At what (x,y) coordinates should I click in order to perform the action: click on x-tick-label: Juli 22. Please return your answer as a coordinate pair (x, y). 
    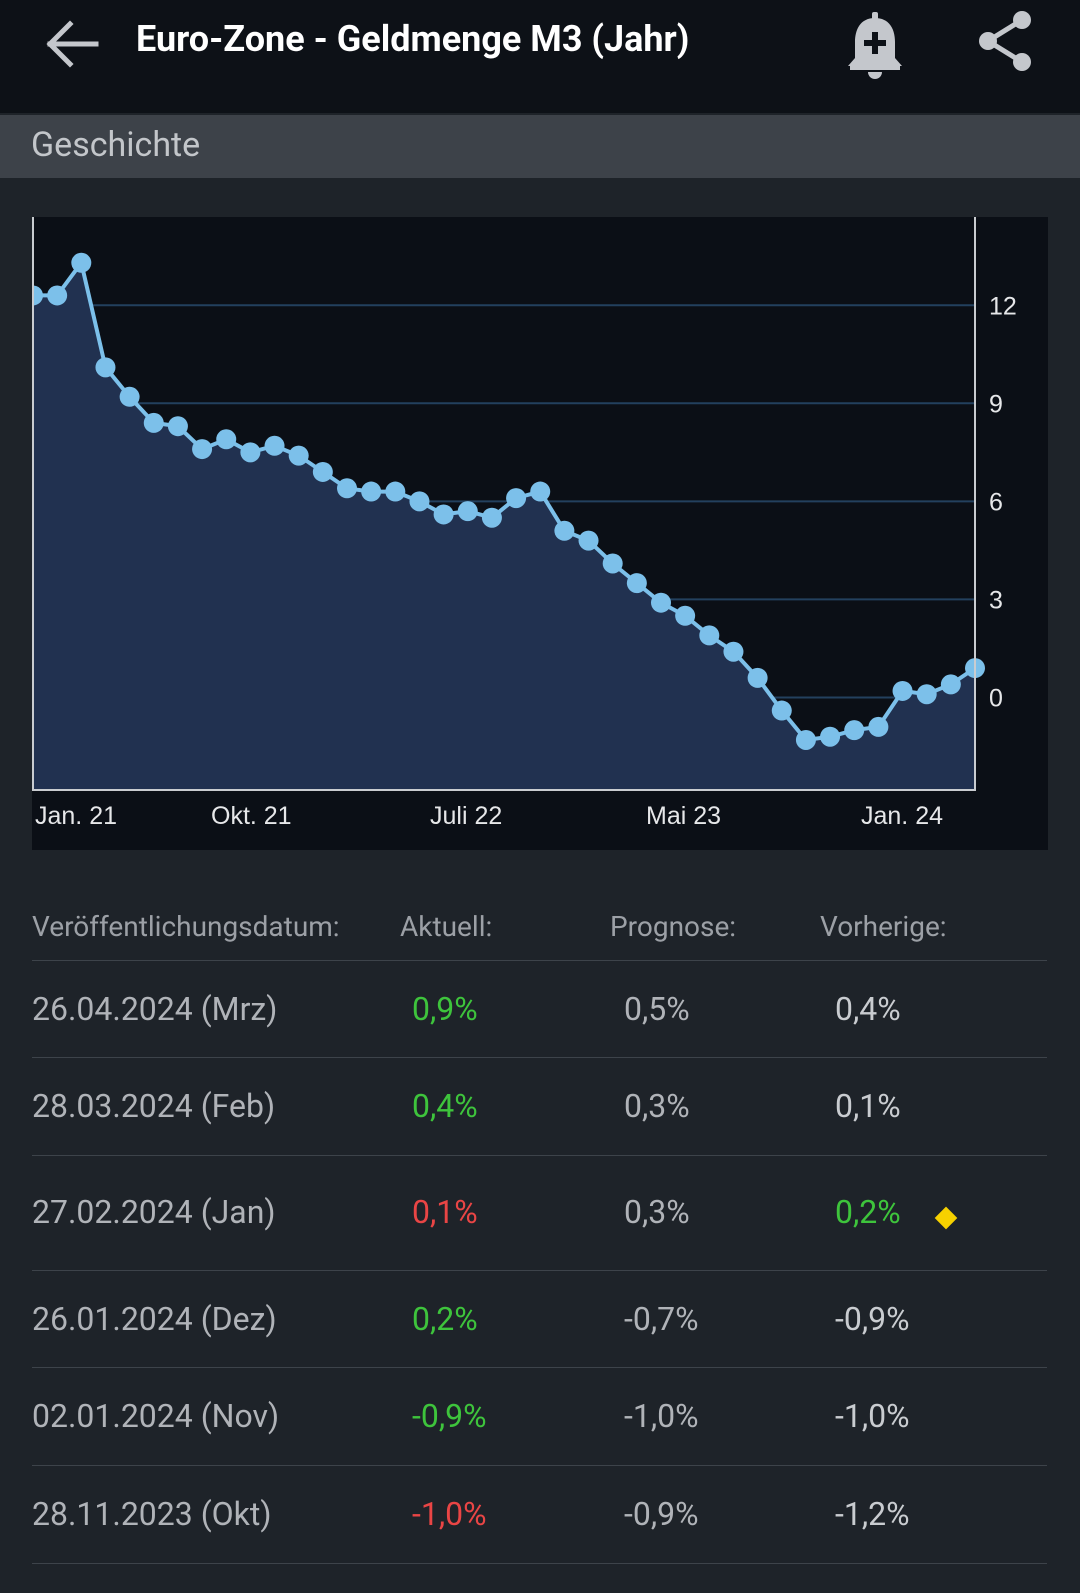
    Looking at the image, I should click on (466, 816).